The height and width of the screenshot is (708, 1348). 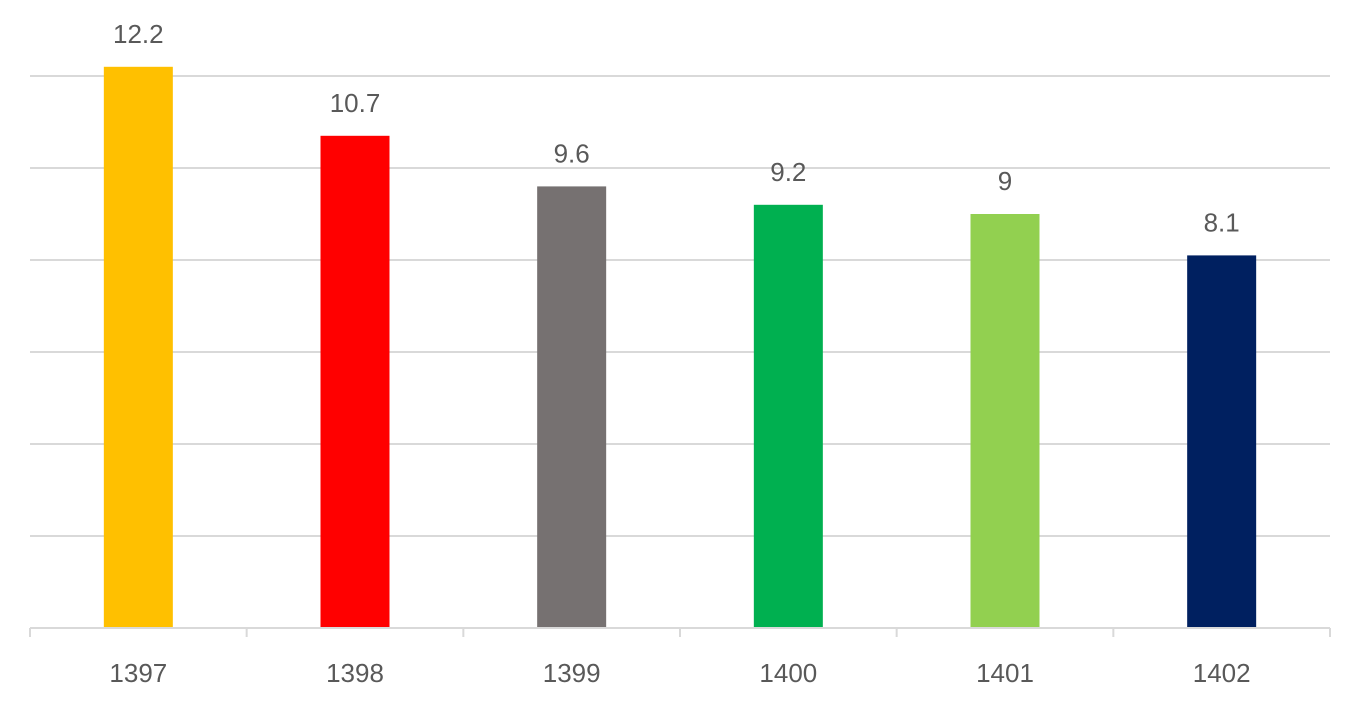 What do you see at coordinates (1222, 673) in the screenshot?
I see `category-label-1402: 1402` at bounding box center [1222, 673].